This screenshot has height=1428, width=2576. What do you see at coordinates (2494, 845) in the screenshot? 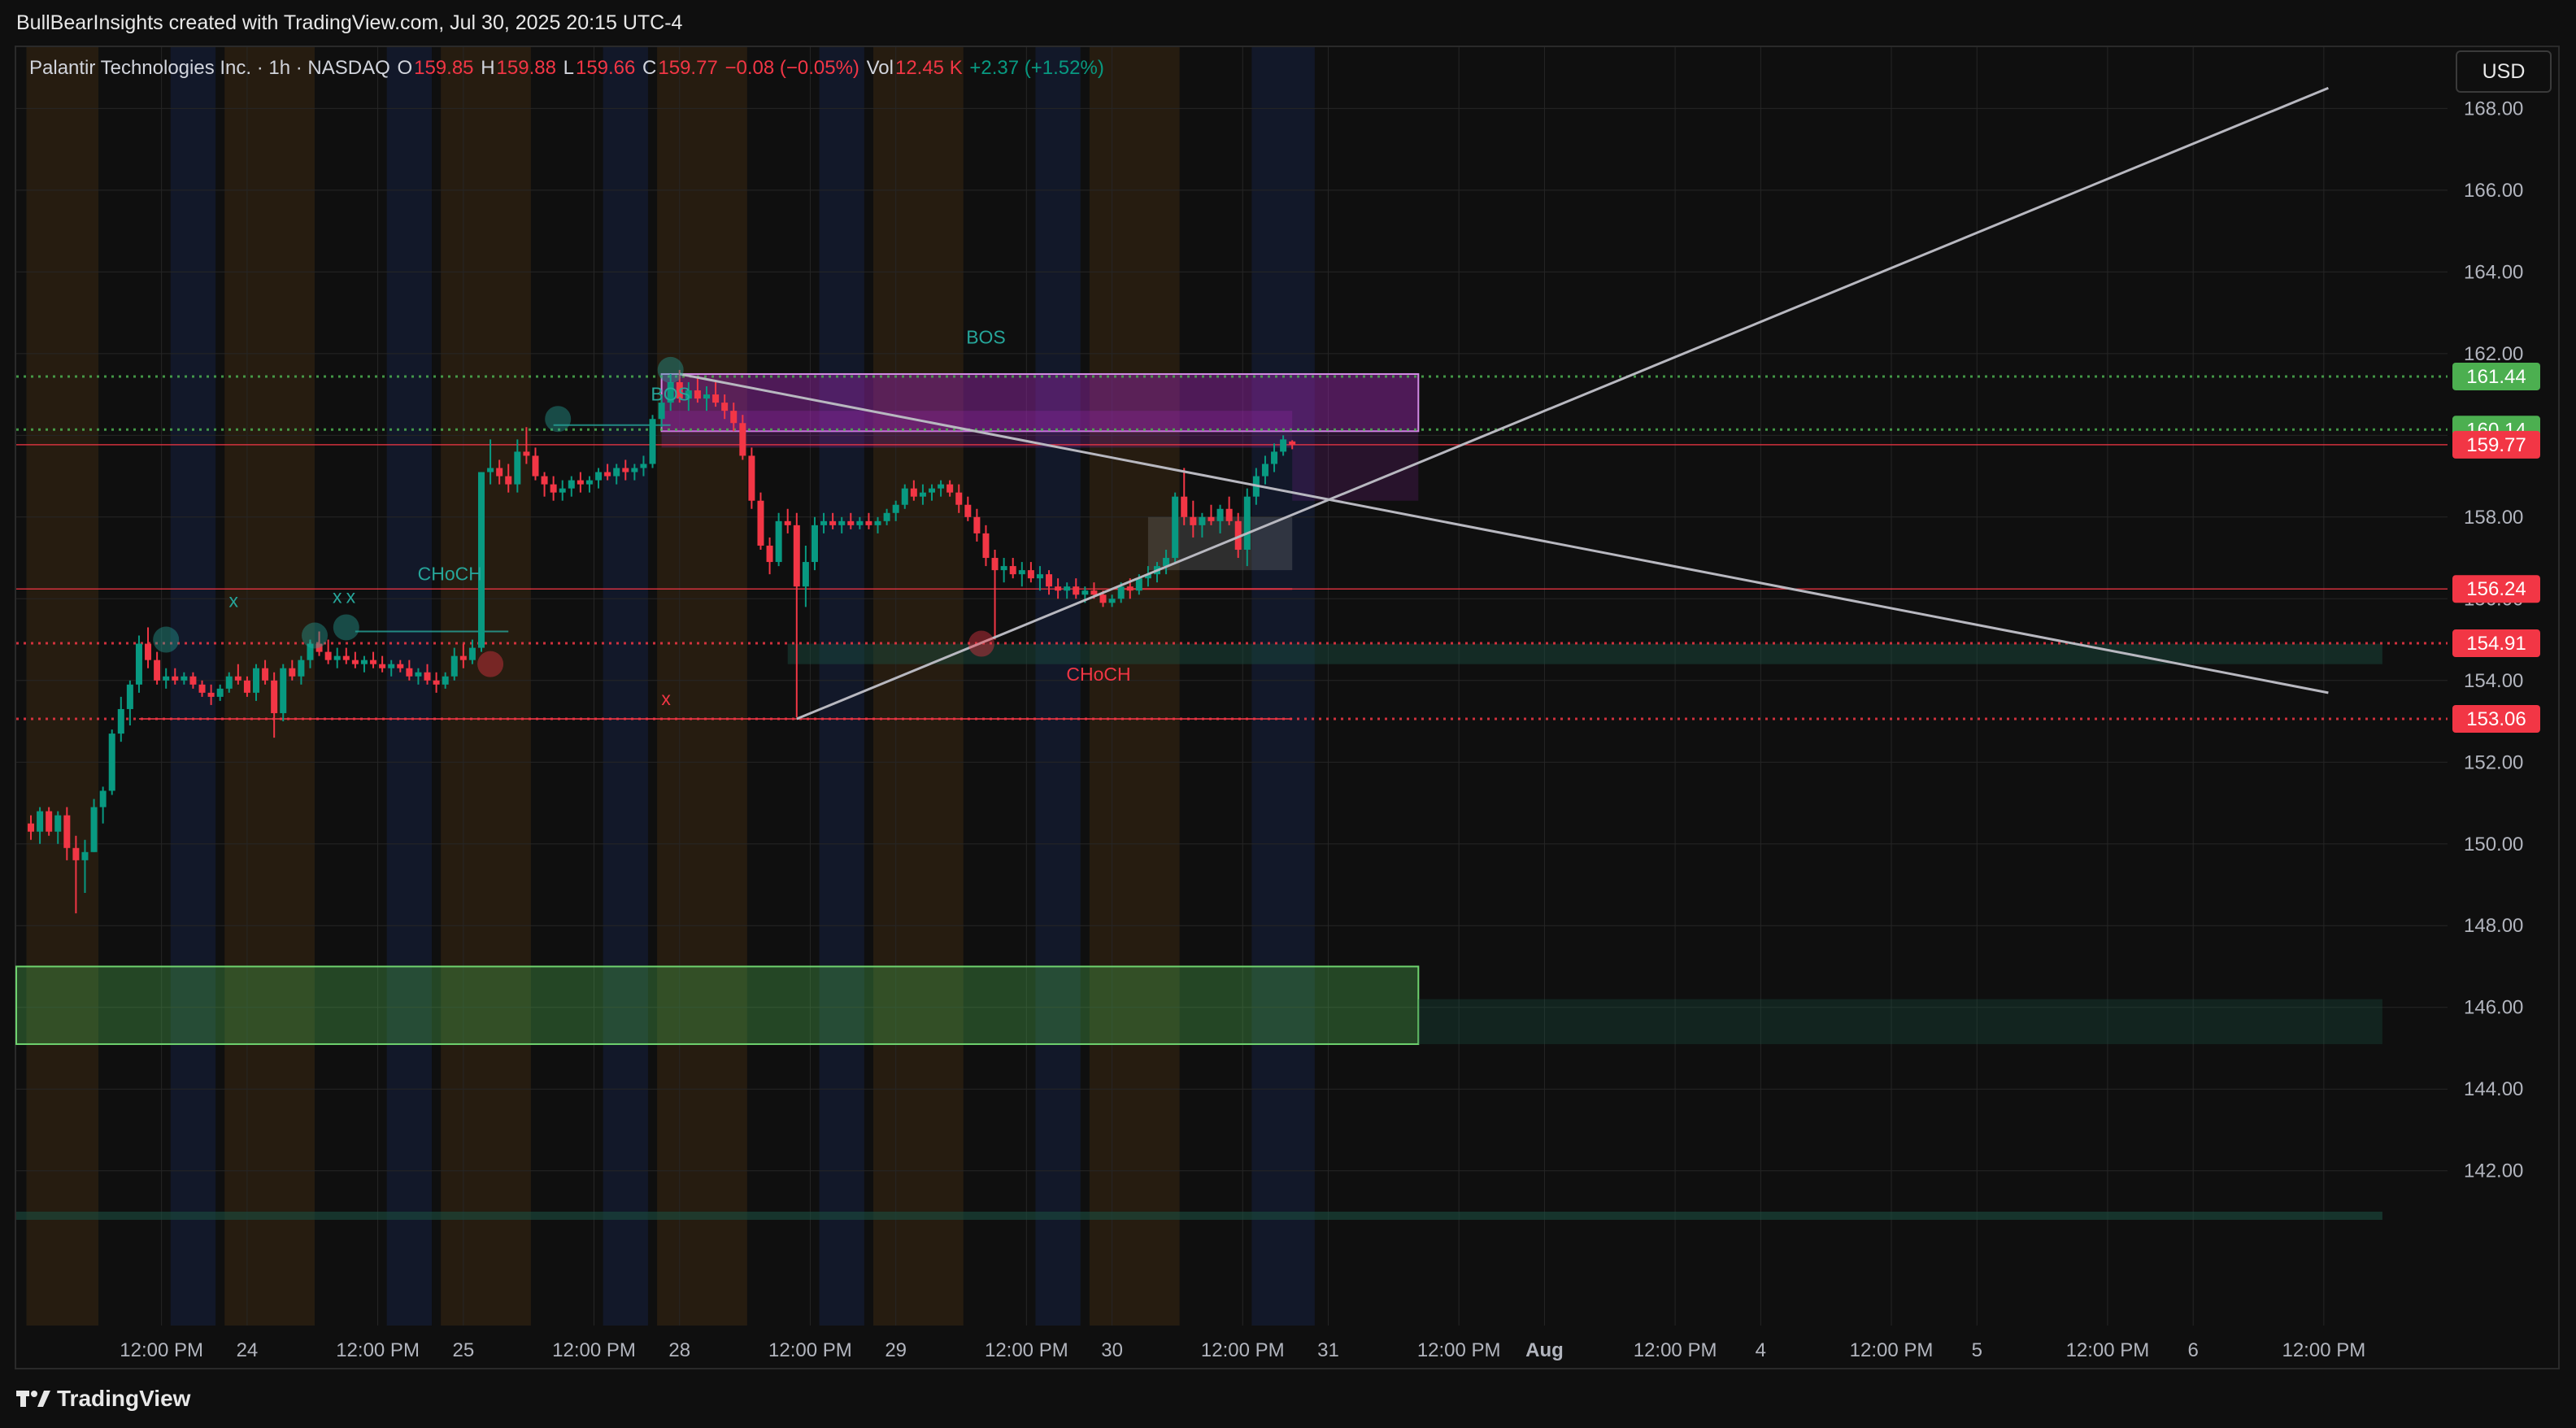
I see `y-tick-label-4: 150.00` at bounding box center [2494, 845].